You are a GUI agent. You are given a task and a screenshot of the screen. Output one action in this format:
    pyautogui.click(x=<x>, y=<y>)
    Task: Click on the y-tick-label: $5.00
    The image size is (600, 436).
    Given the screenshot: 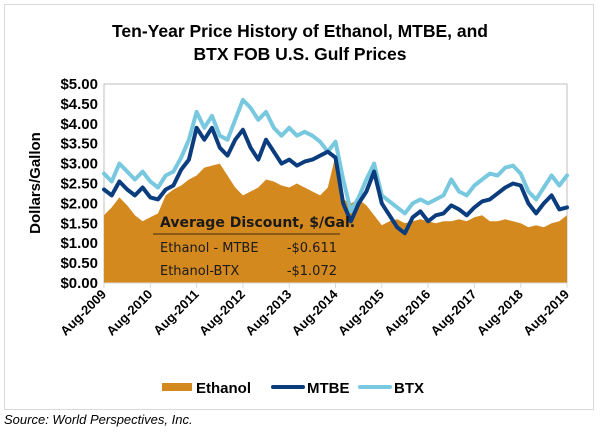 What is the action you would take?
    pyautogui.click(x=79, y=84)
    